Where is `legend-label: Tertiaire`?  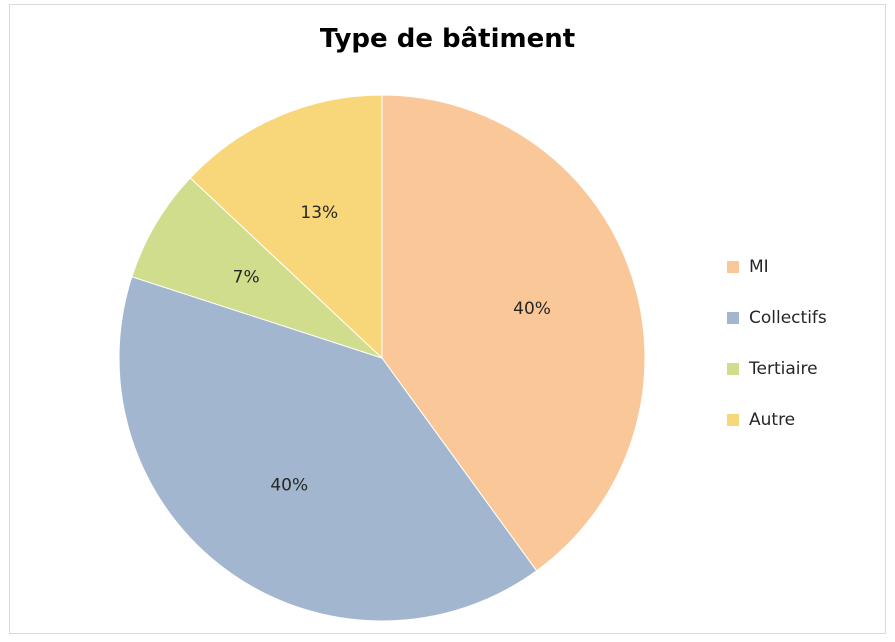
legend-label: Tertiaire is located at coordinates (783, 369).